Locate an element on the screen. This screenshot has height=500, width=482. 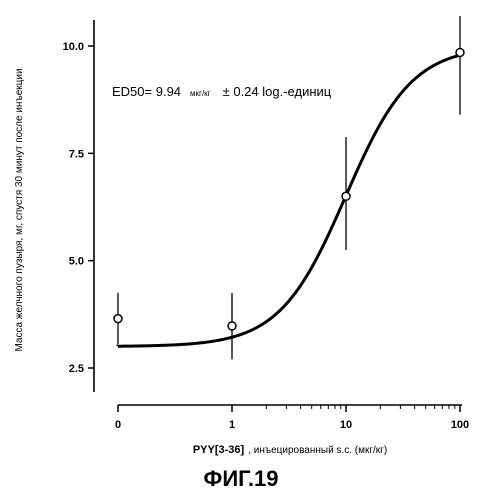
x-tick-label: 0 is located at coordinates (118, 425).